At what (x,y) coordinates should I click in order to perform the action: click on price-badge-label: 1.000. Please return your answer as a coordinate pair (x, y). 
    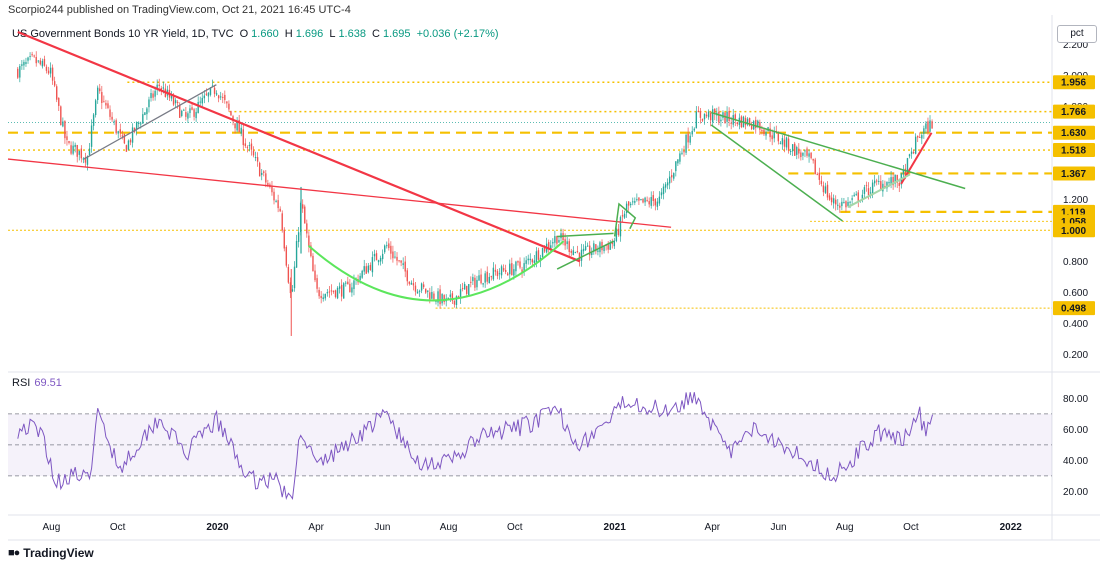
    Looking at the image, I should click on (1073, 231).